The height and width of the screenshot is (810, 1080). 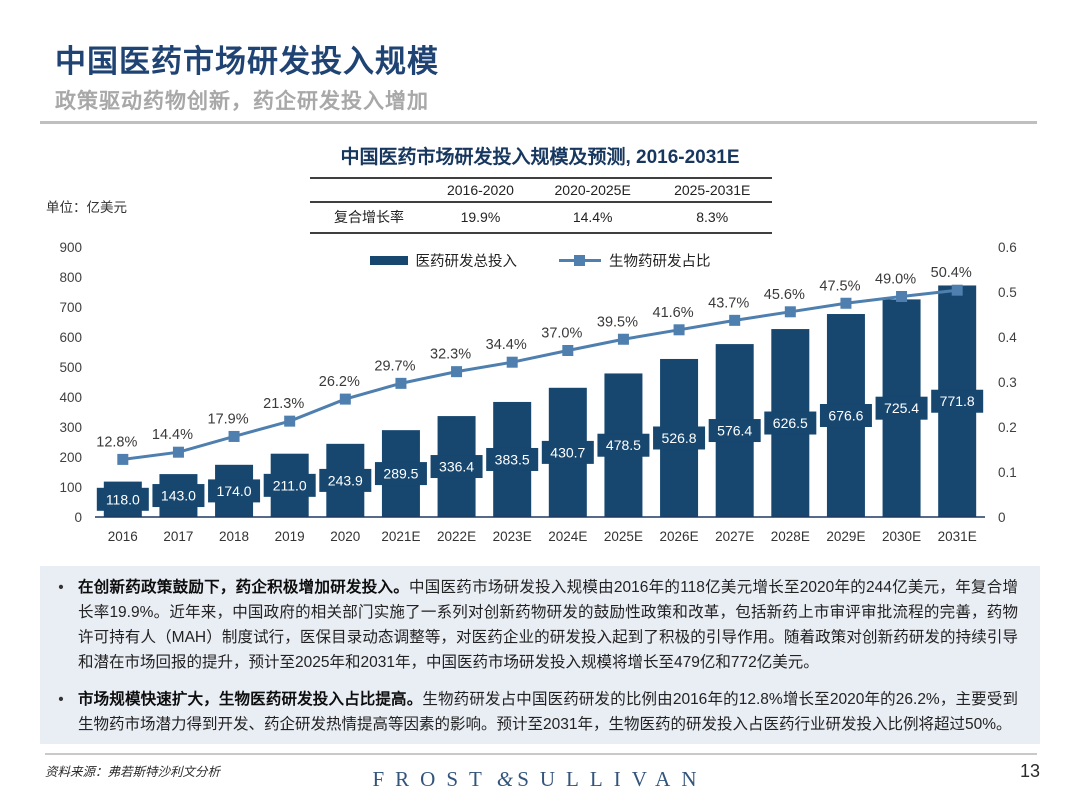 I want to click on page-title: 中国医药市场研发投入规模, so click(x=247, y=61).